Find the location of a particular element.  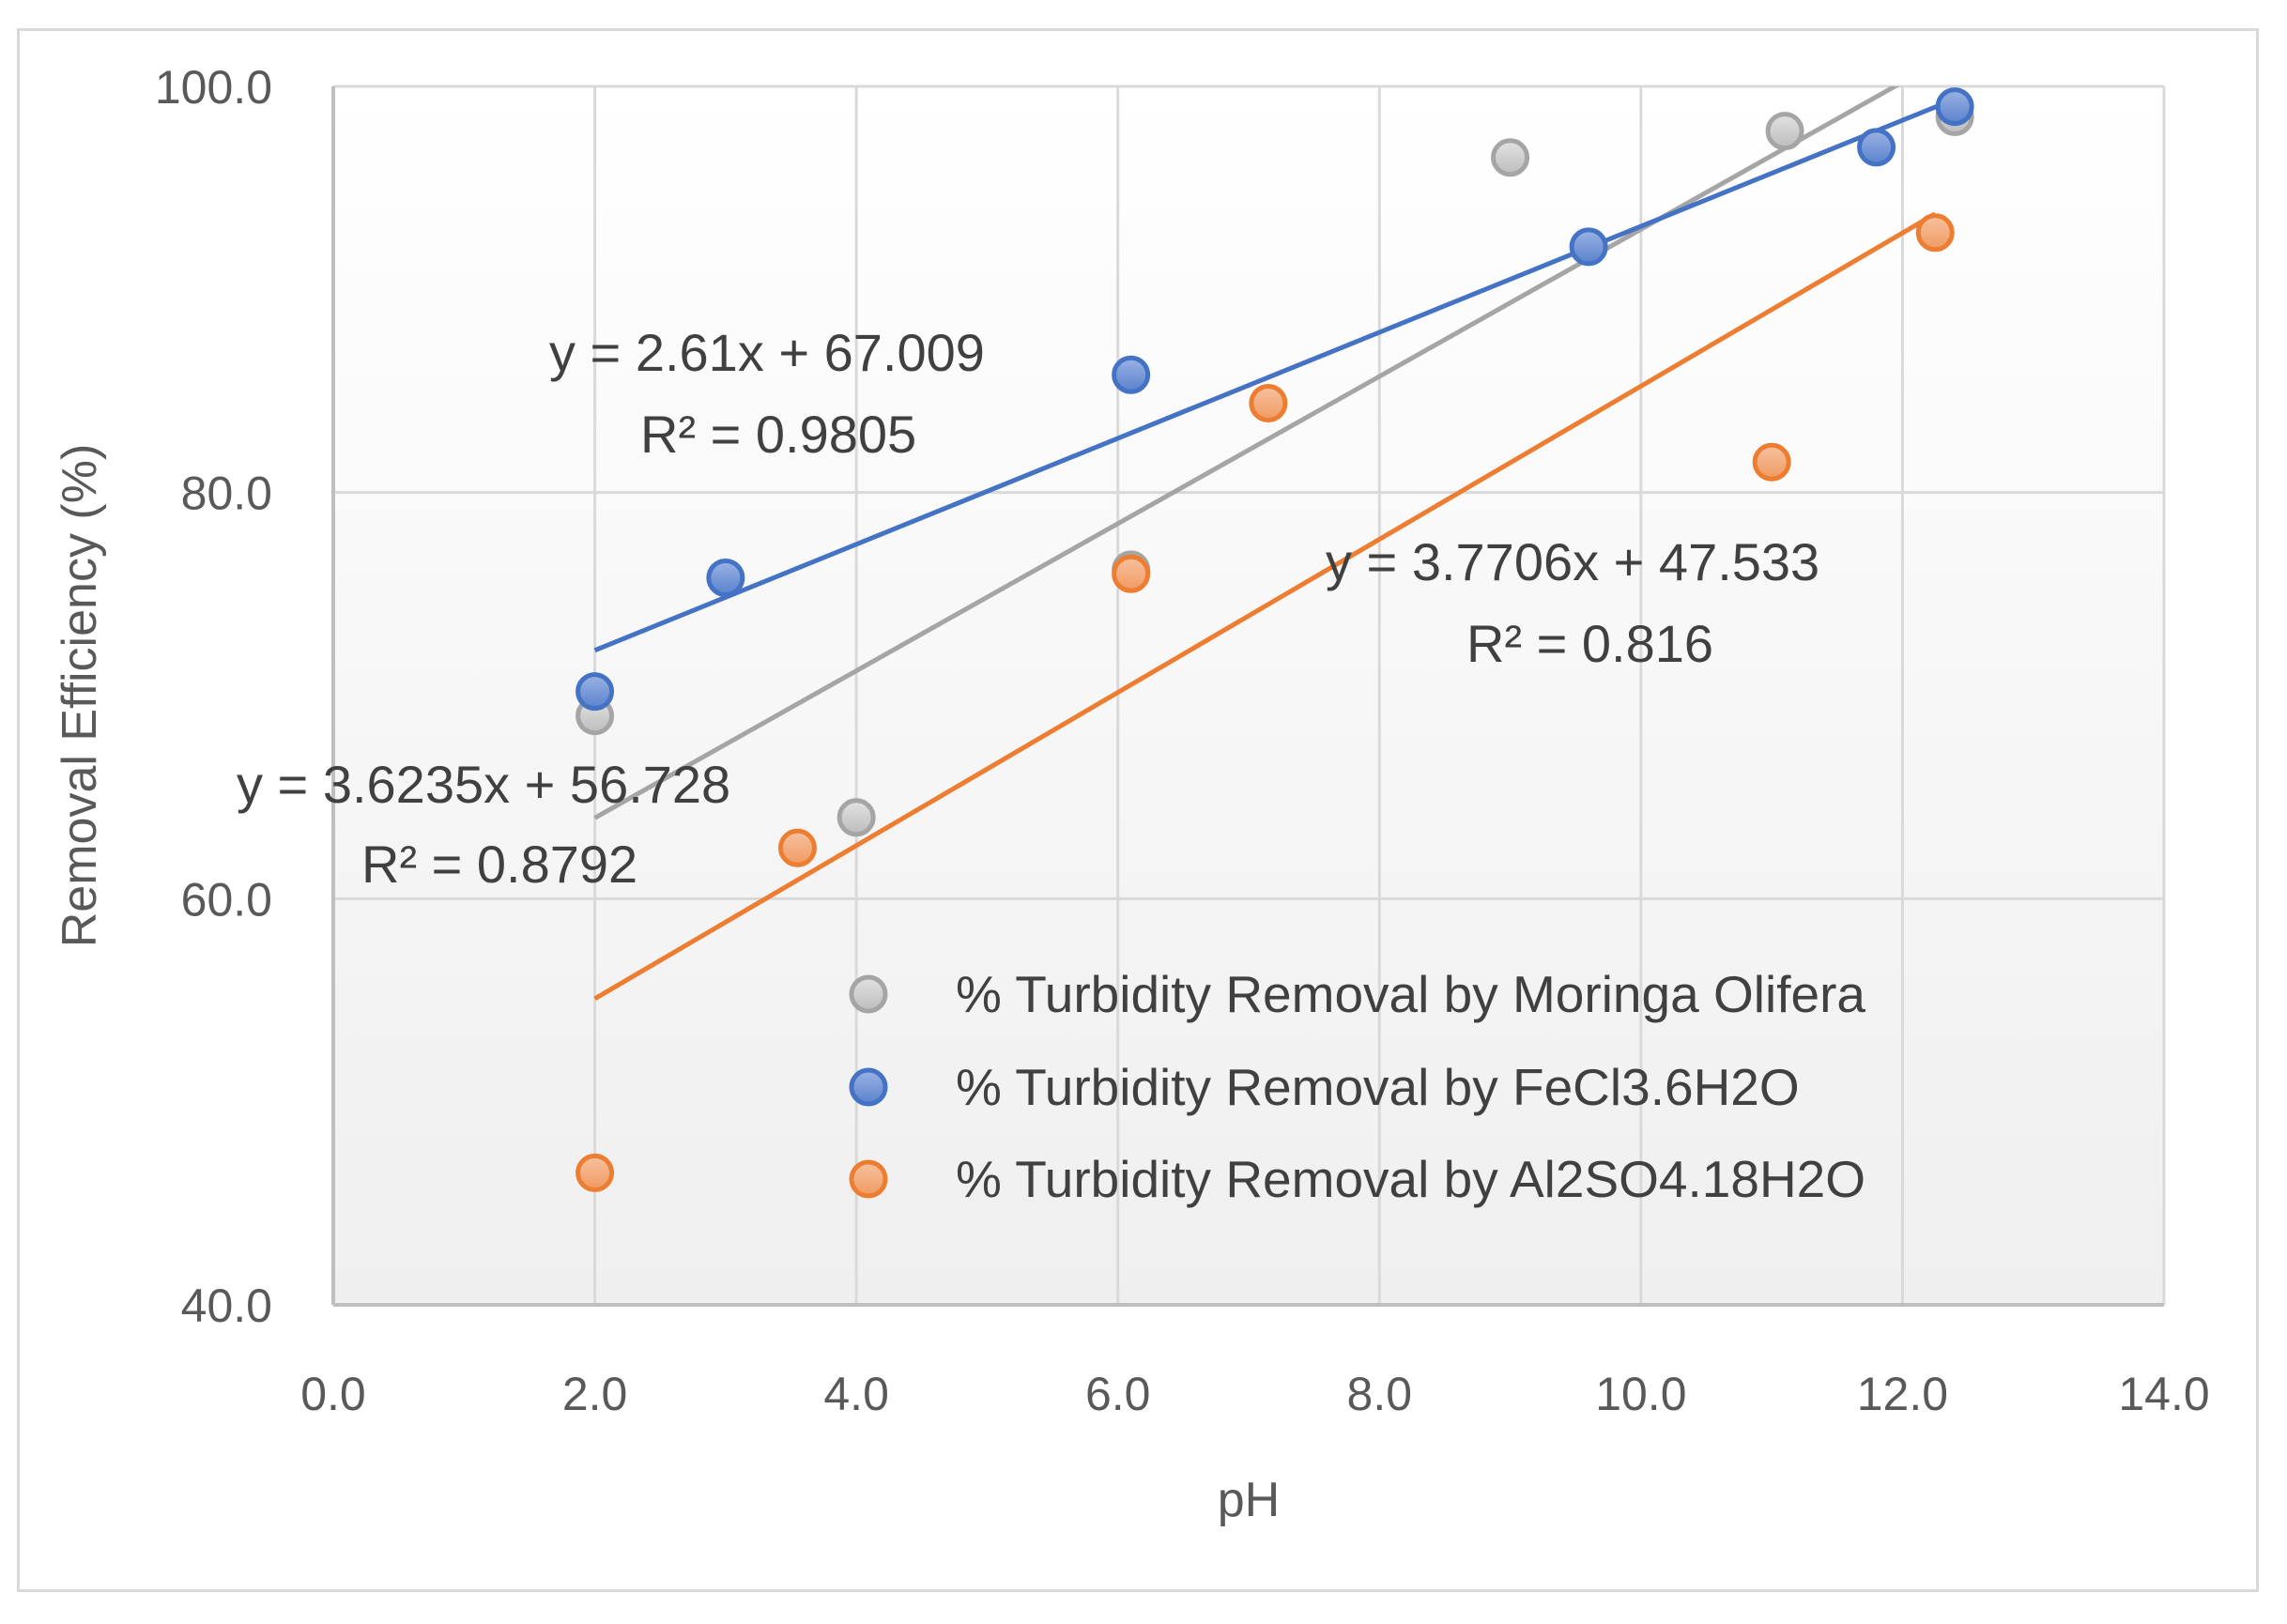

trendline-equation-moringa: y = 3.6235x + 56.728 is located at coordinates (484, 784).